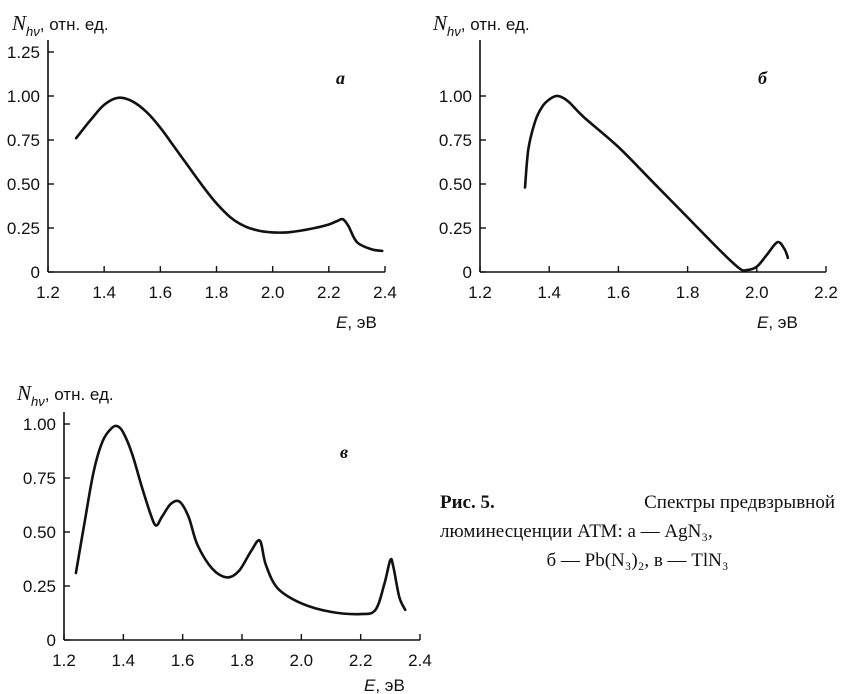 This screenshot has width=845, height=694. What do you see at coordinates (739, 502) in the screenshot?
I see `caption-line-1-text: Спектры предвзрывной` at bounding box center [739, 502].